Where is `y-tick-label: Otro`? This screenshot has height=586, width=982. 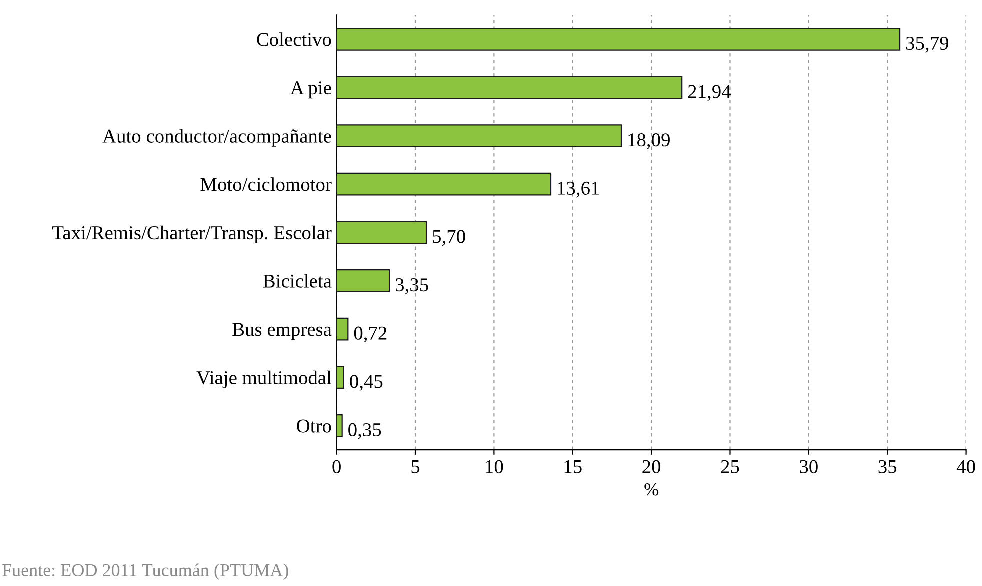
y-tick-label: Otro is located at coordinates (314, 426).